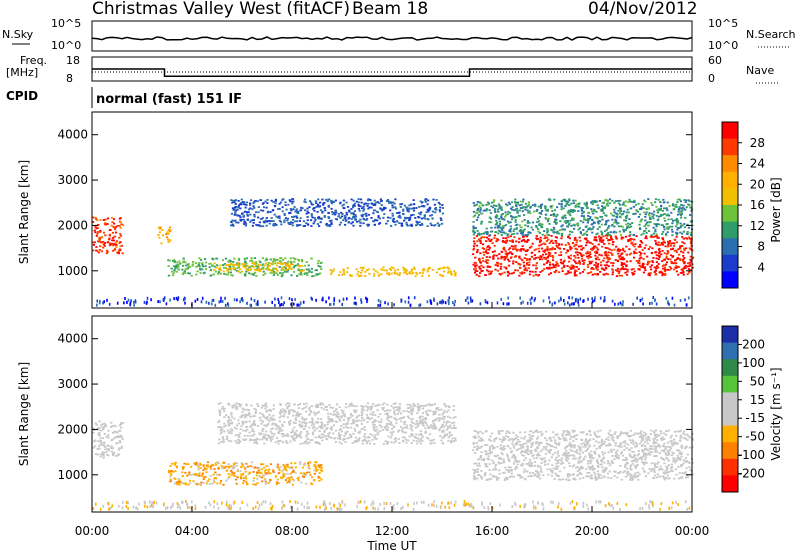  What do you see at coordinates (392, 36) in the screenshot?
I see `nsky-panel-frame` at bounding box center [392, 36].